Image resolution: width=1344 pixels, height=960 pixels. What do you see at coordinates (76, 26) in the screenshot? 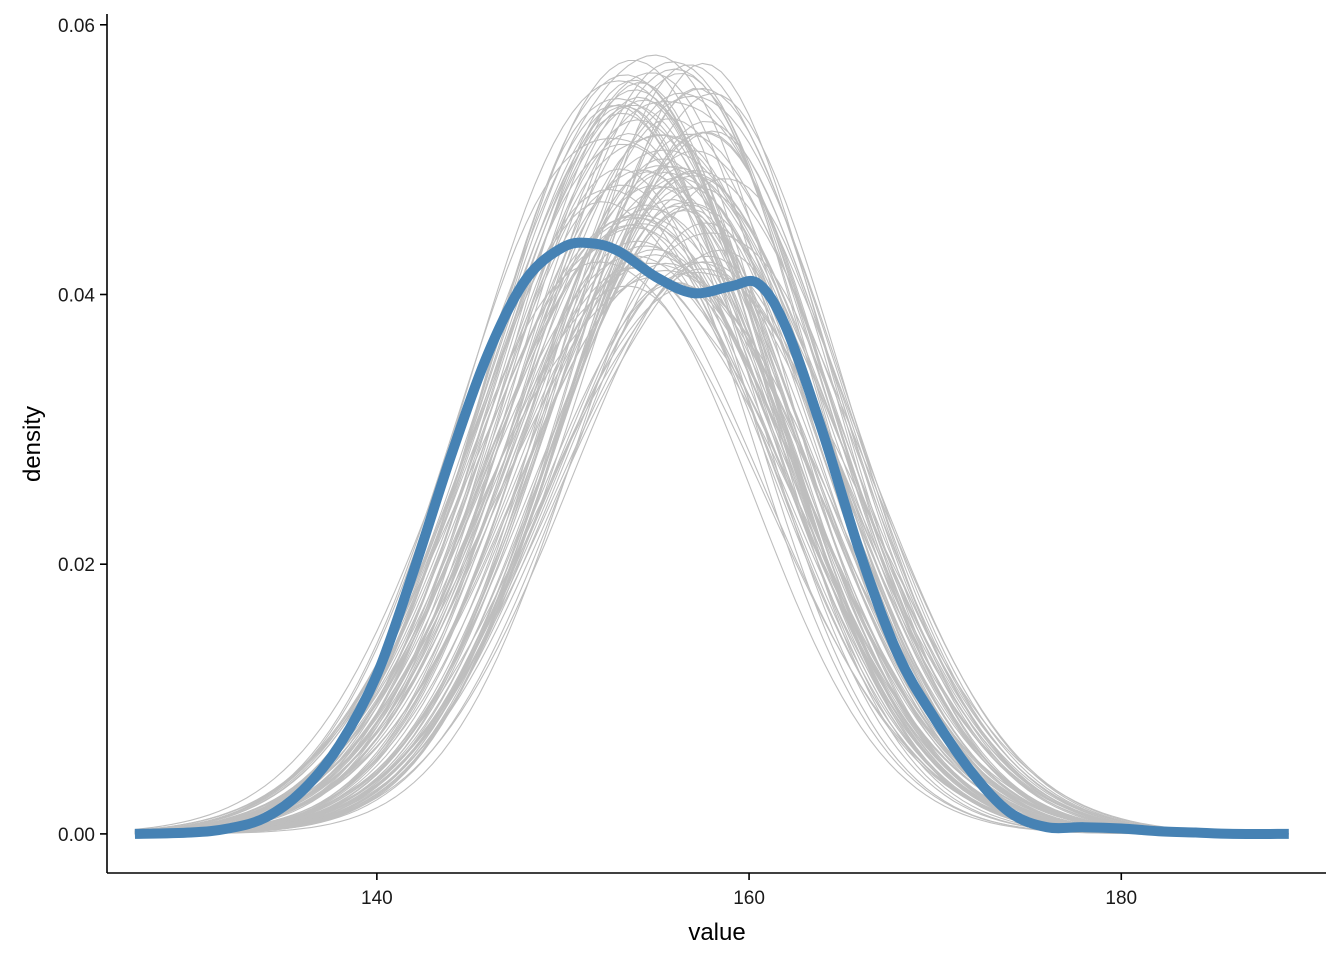
I see `y-tick-label: 0.06` at bounding box center [76, 26].